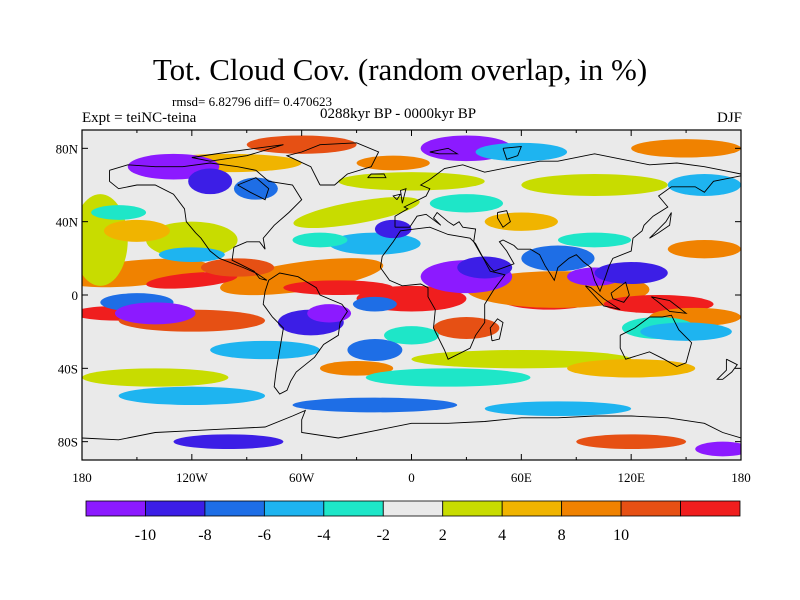 The width and height of the screenshot is (800, 600). What do you see at coordinates (562, 535) in the screenshot?
I see `colorbar-label: 8` at bounding box center [562, 535].